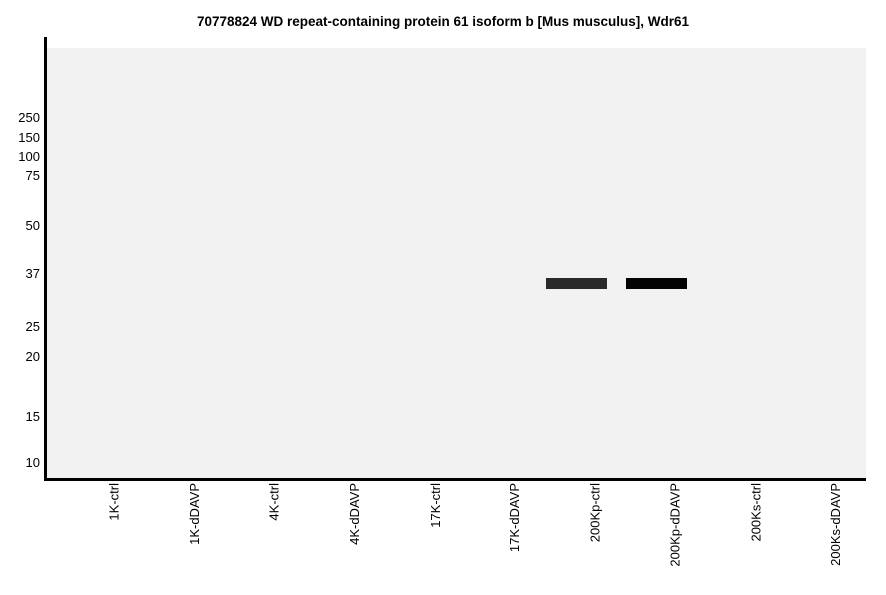 Image resolution: width=886 pixels, height=595 pixels. I want to click on y-axis-line, so click(45, 259).